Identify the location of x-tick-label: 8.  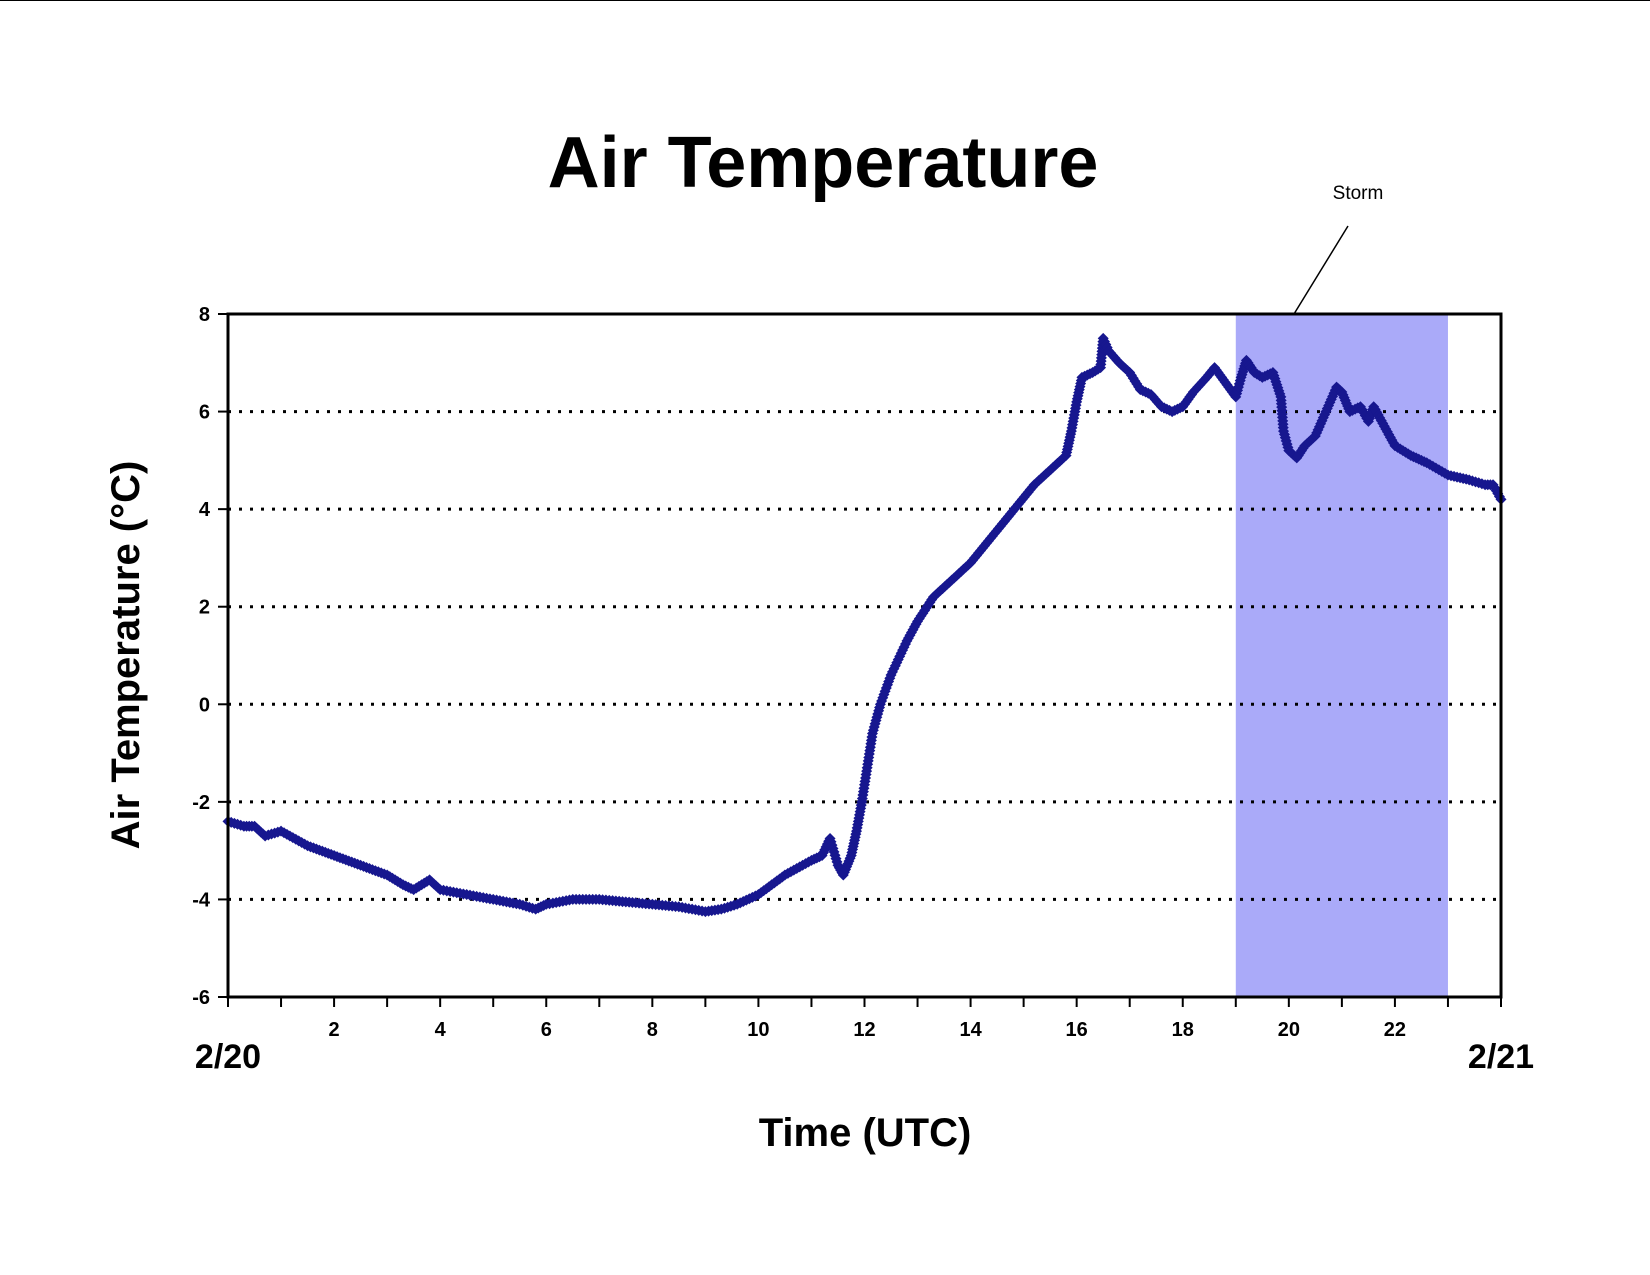
(652, 1030).